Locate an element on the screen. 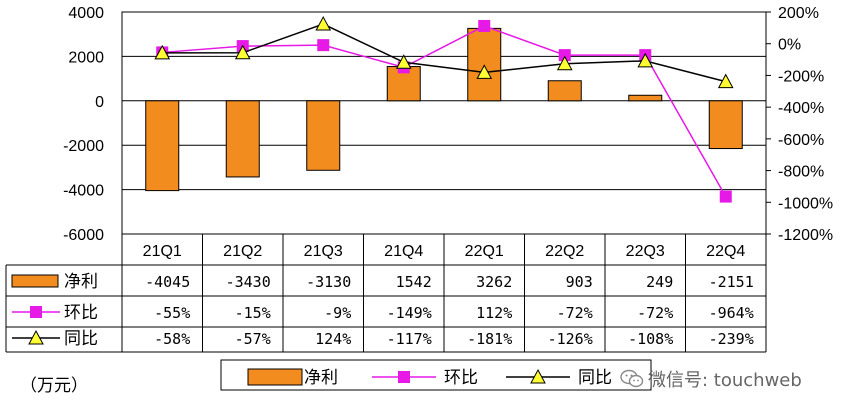  table-cell: -126% is located at coordinates (570, 339).